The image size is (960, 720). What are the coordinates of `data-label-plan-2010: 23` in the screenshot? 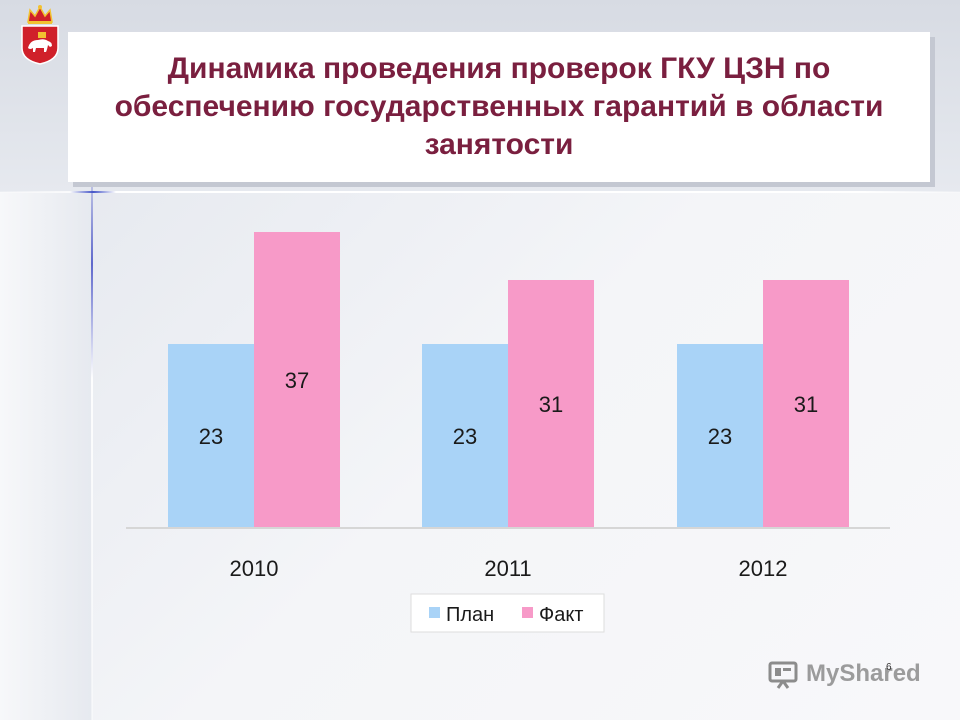 It's located at (211, 436).